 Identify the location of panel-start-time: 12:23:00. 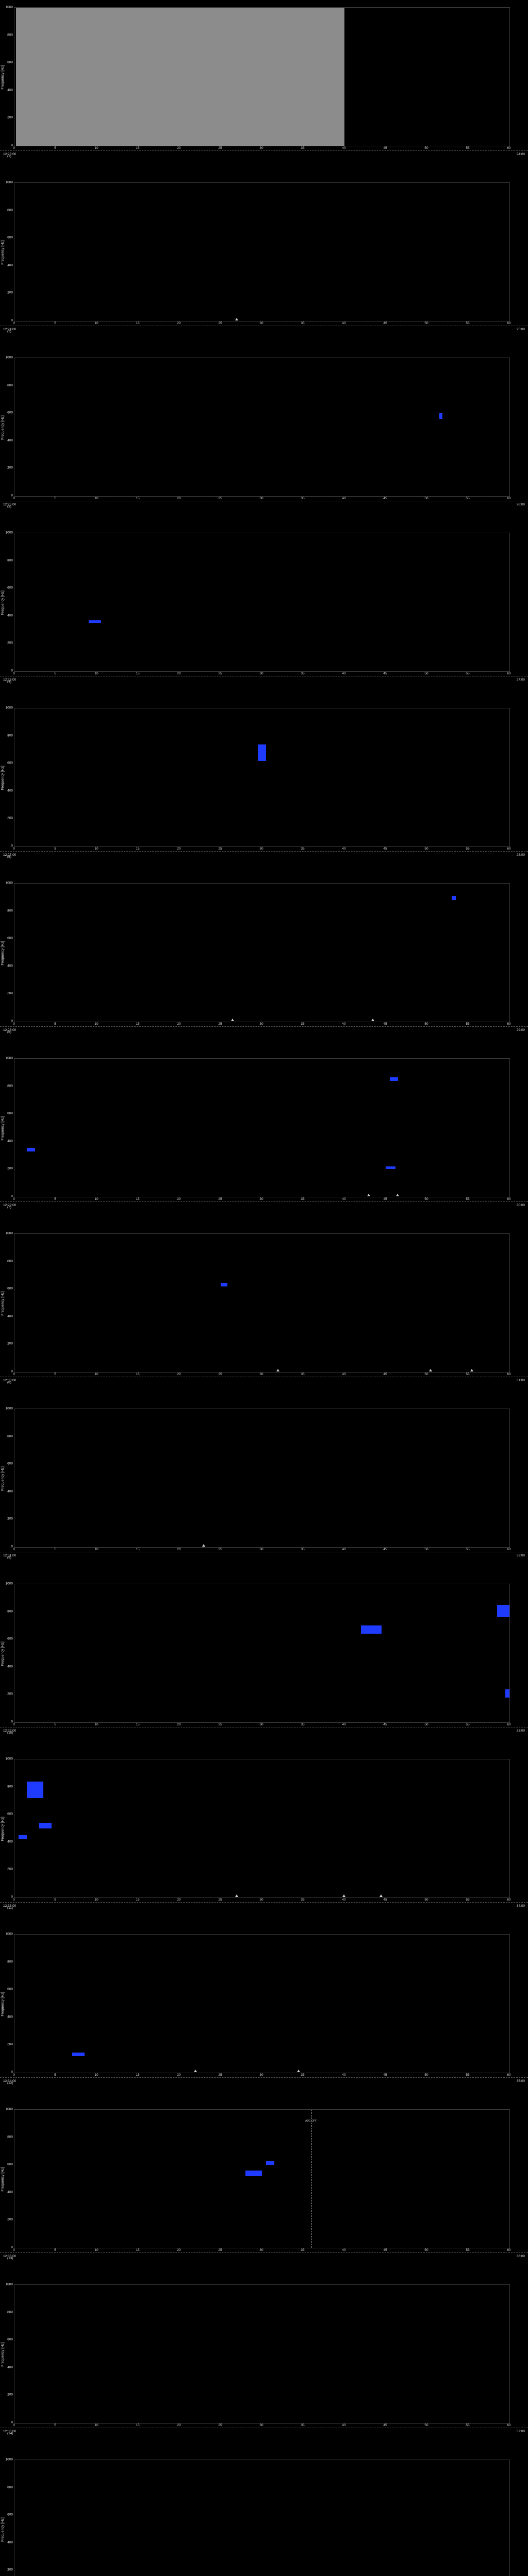
(9, 154).